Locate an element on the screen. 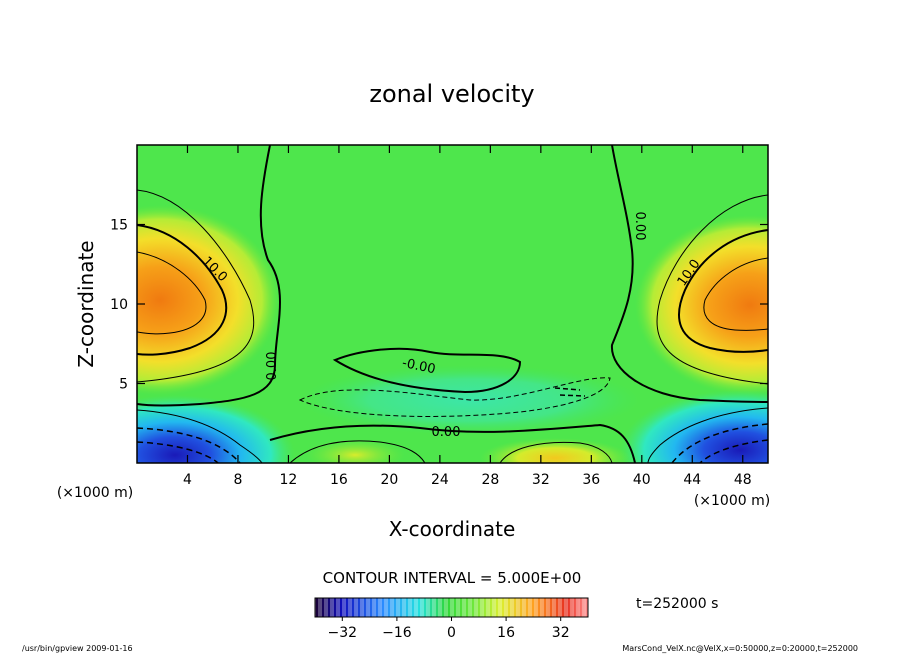 Image resolution: width=904 pixels, height=654 pixels. contour-interval-label: CONTOUR INTERVAL = 5.000E+00 is located at coordinates (452, 578).